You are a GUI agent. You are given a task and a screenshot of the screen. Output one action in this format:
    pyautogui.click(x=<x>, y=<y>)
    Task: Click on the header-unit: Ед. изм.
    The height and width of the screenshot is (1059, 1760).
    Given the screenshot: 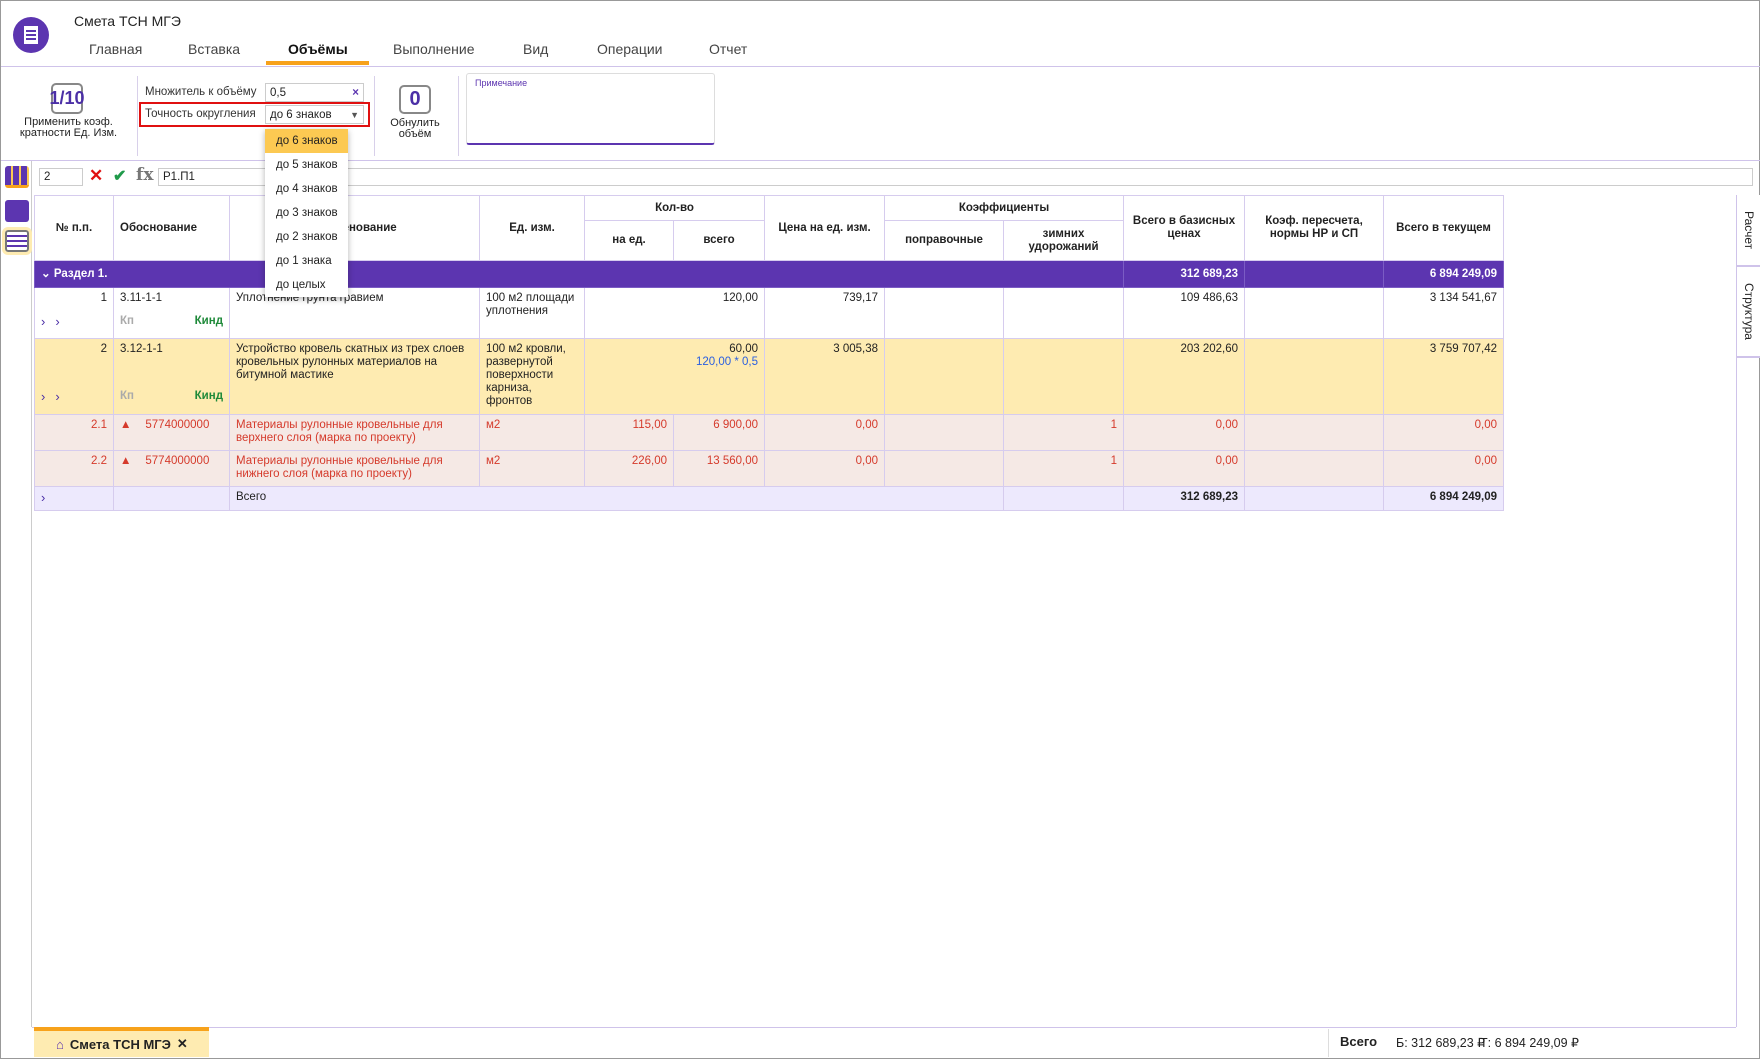 What is the action you would take?
    pyautogui.click(x=532, y=228)
    